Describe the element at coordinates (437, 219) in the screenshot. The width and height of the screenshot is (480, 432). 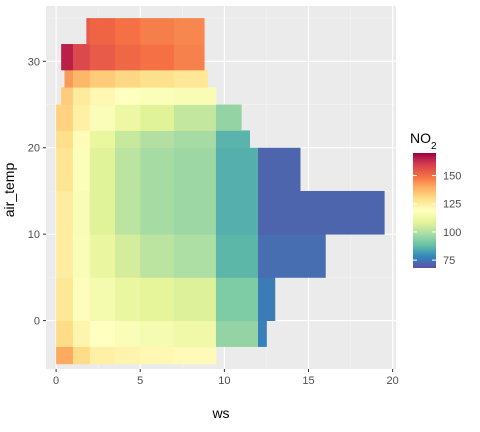
I see `legend-ticks: 75 100 125 150` at that location.